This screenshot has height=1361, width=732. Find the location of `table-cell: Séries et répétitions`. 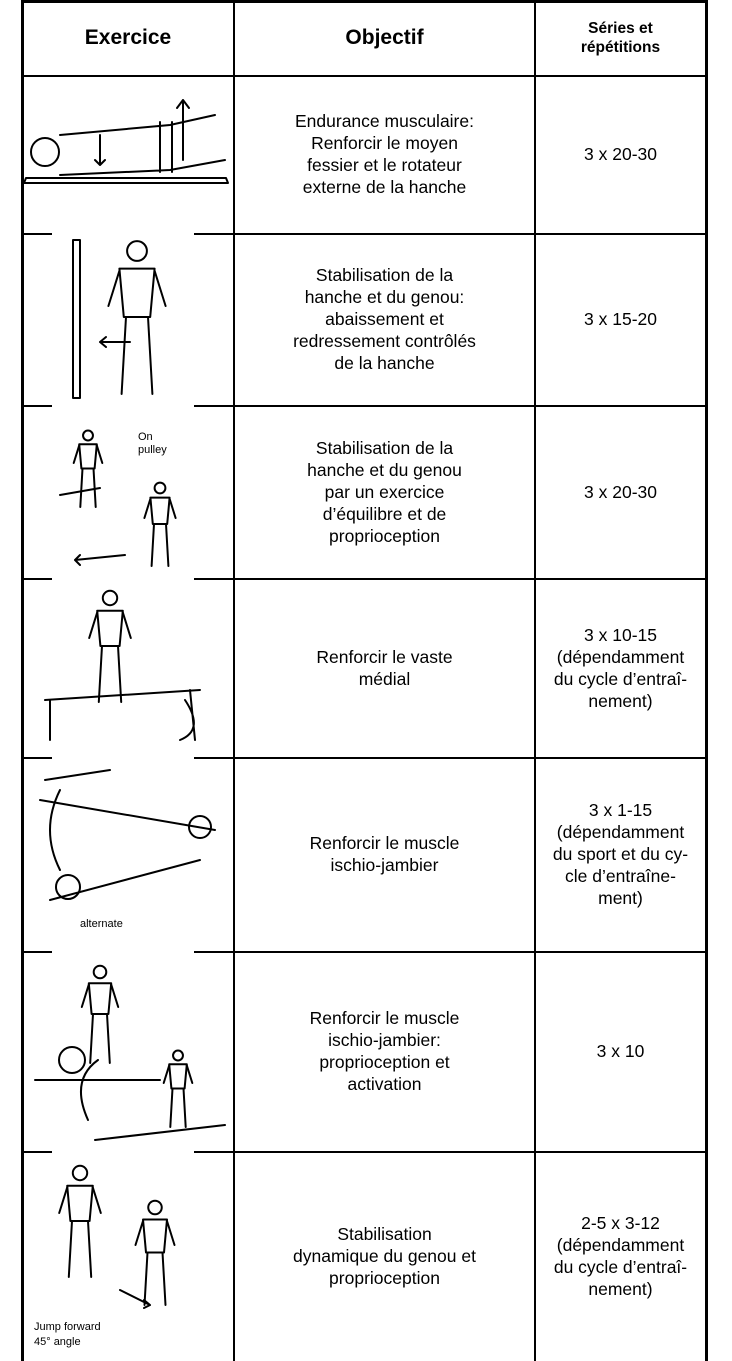

table-cell: Séries et répétitions is located at coordinates (620, 37).